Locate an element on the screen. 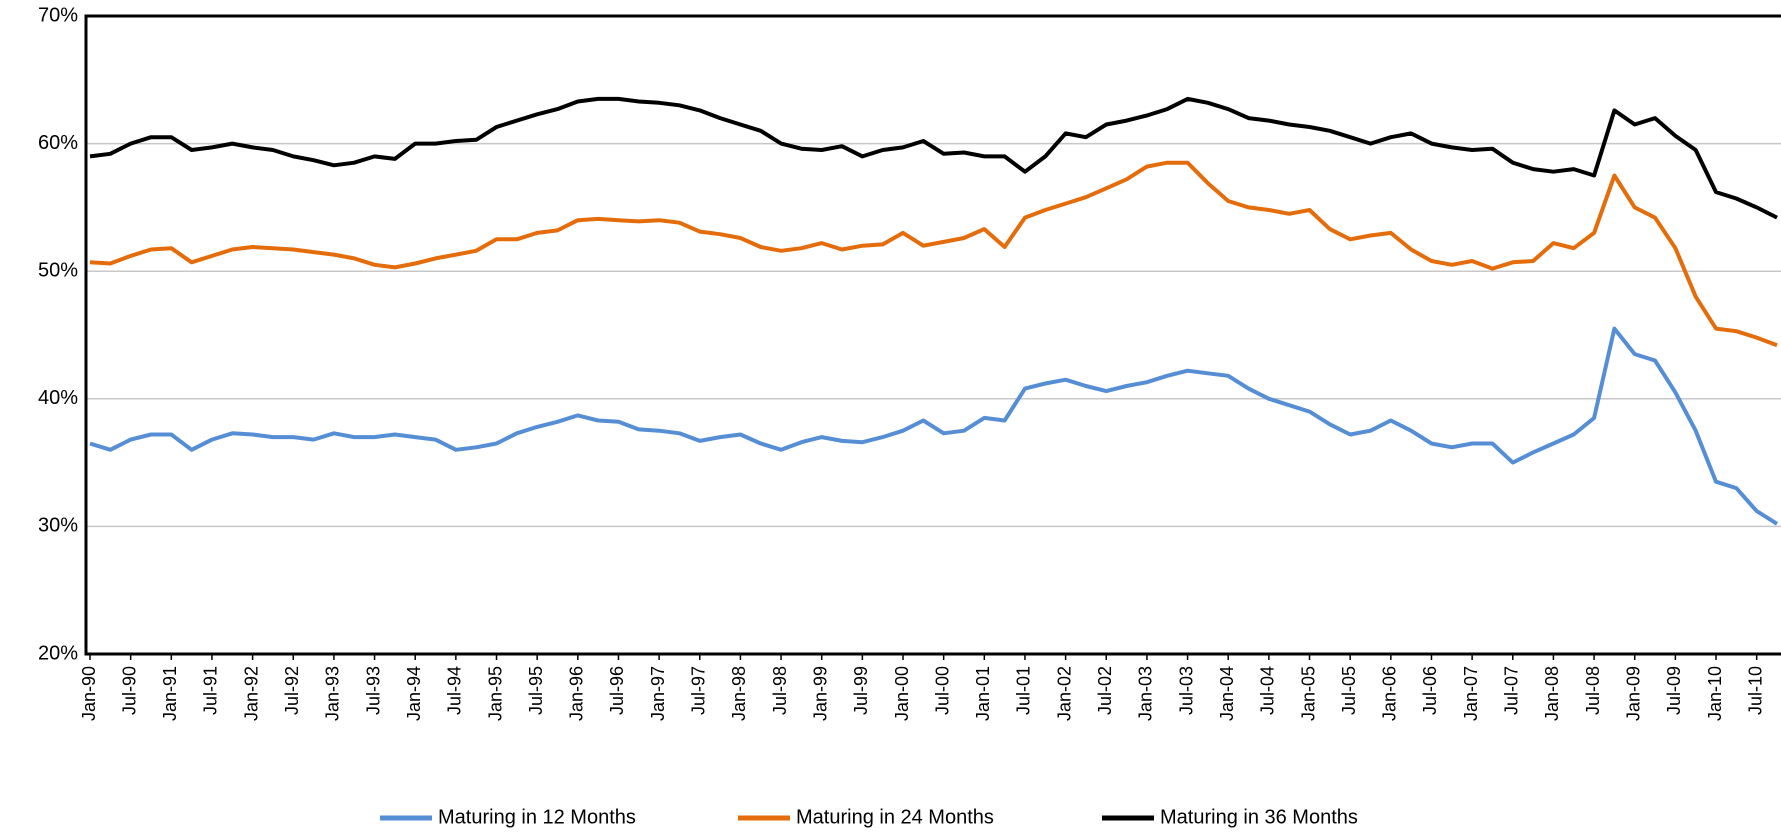 This screenshot has width=1781, height=835. x-tick-label: Jan-06 is located at coordinates (1390, 693).